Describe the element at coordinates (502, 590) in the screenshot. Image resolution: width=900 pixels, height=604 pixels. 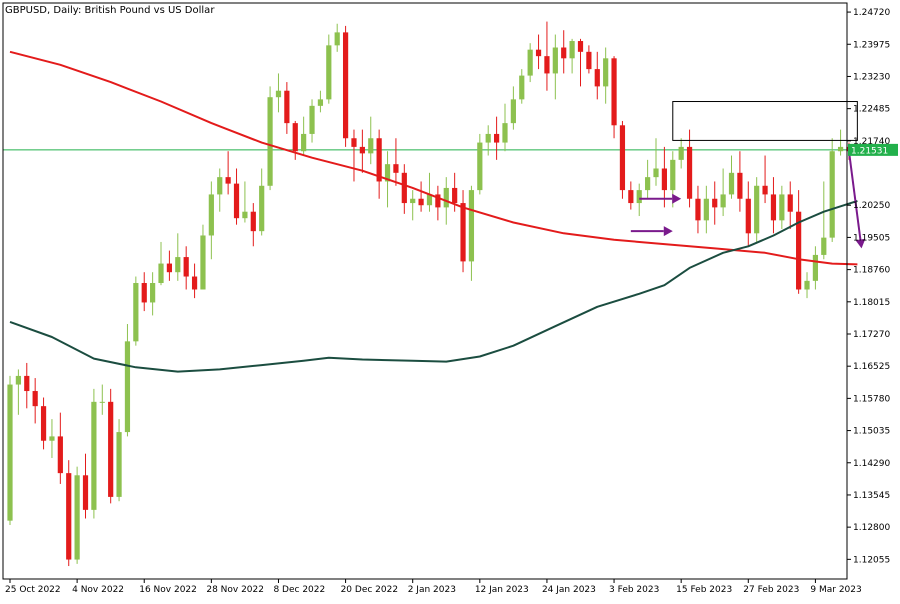
I see `x-tick-label: 12 Jan 2023` at that location.